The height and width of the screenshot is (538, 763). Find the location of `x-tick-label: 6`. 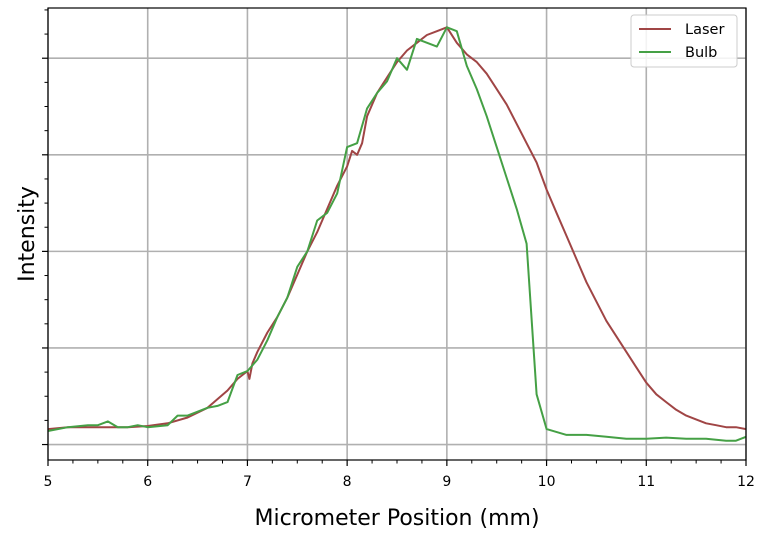

x-tick-label: 6 is located at coordinates (147, 482).